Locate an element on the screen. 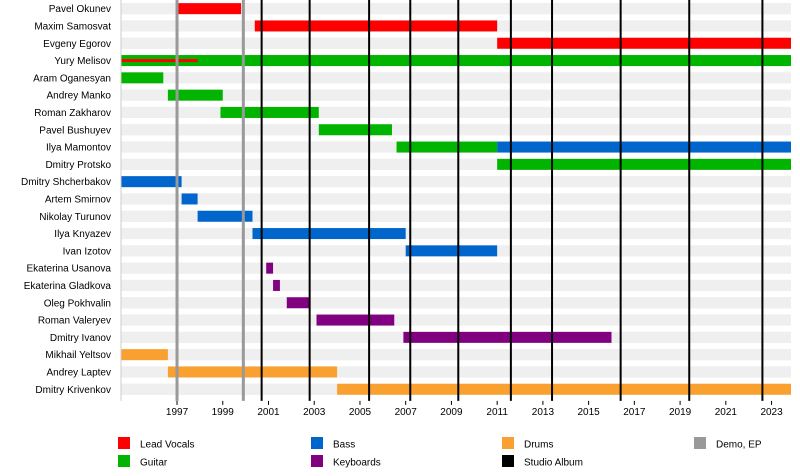  row-stripe-andrey-manko is located at coordinates (456, 95).